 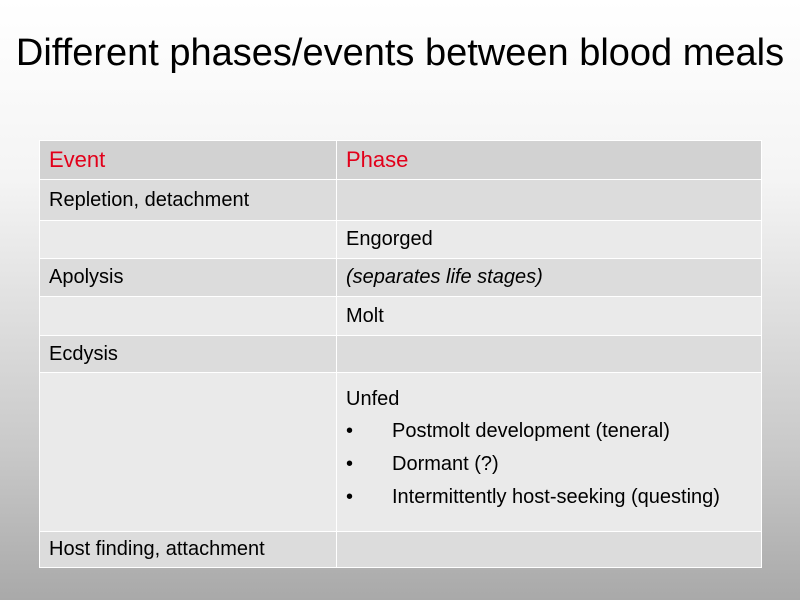 I want to click on table-row: Engorged, so click(x=400, y=239).